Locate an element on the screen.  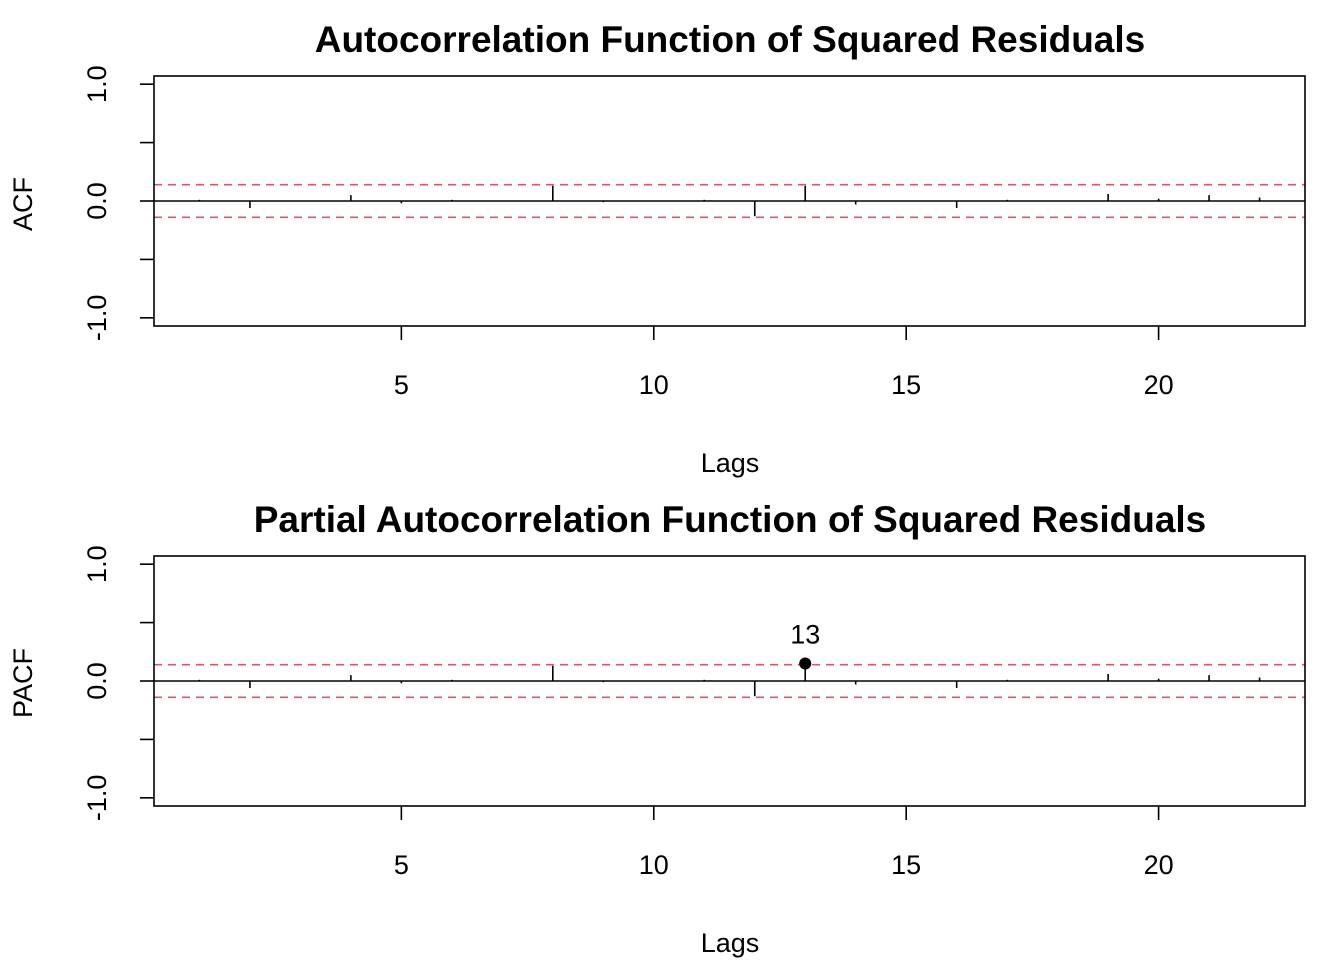
pacf-x-tick-label: 5 is located at coordinates (401, 865).